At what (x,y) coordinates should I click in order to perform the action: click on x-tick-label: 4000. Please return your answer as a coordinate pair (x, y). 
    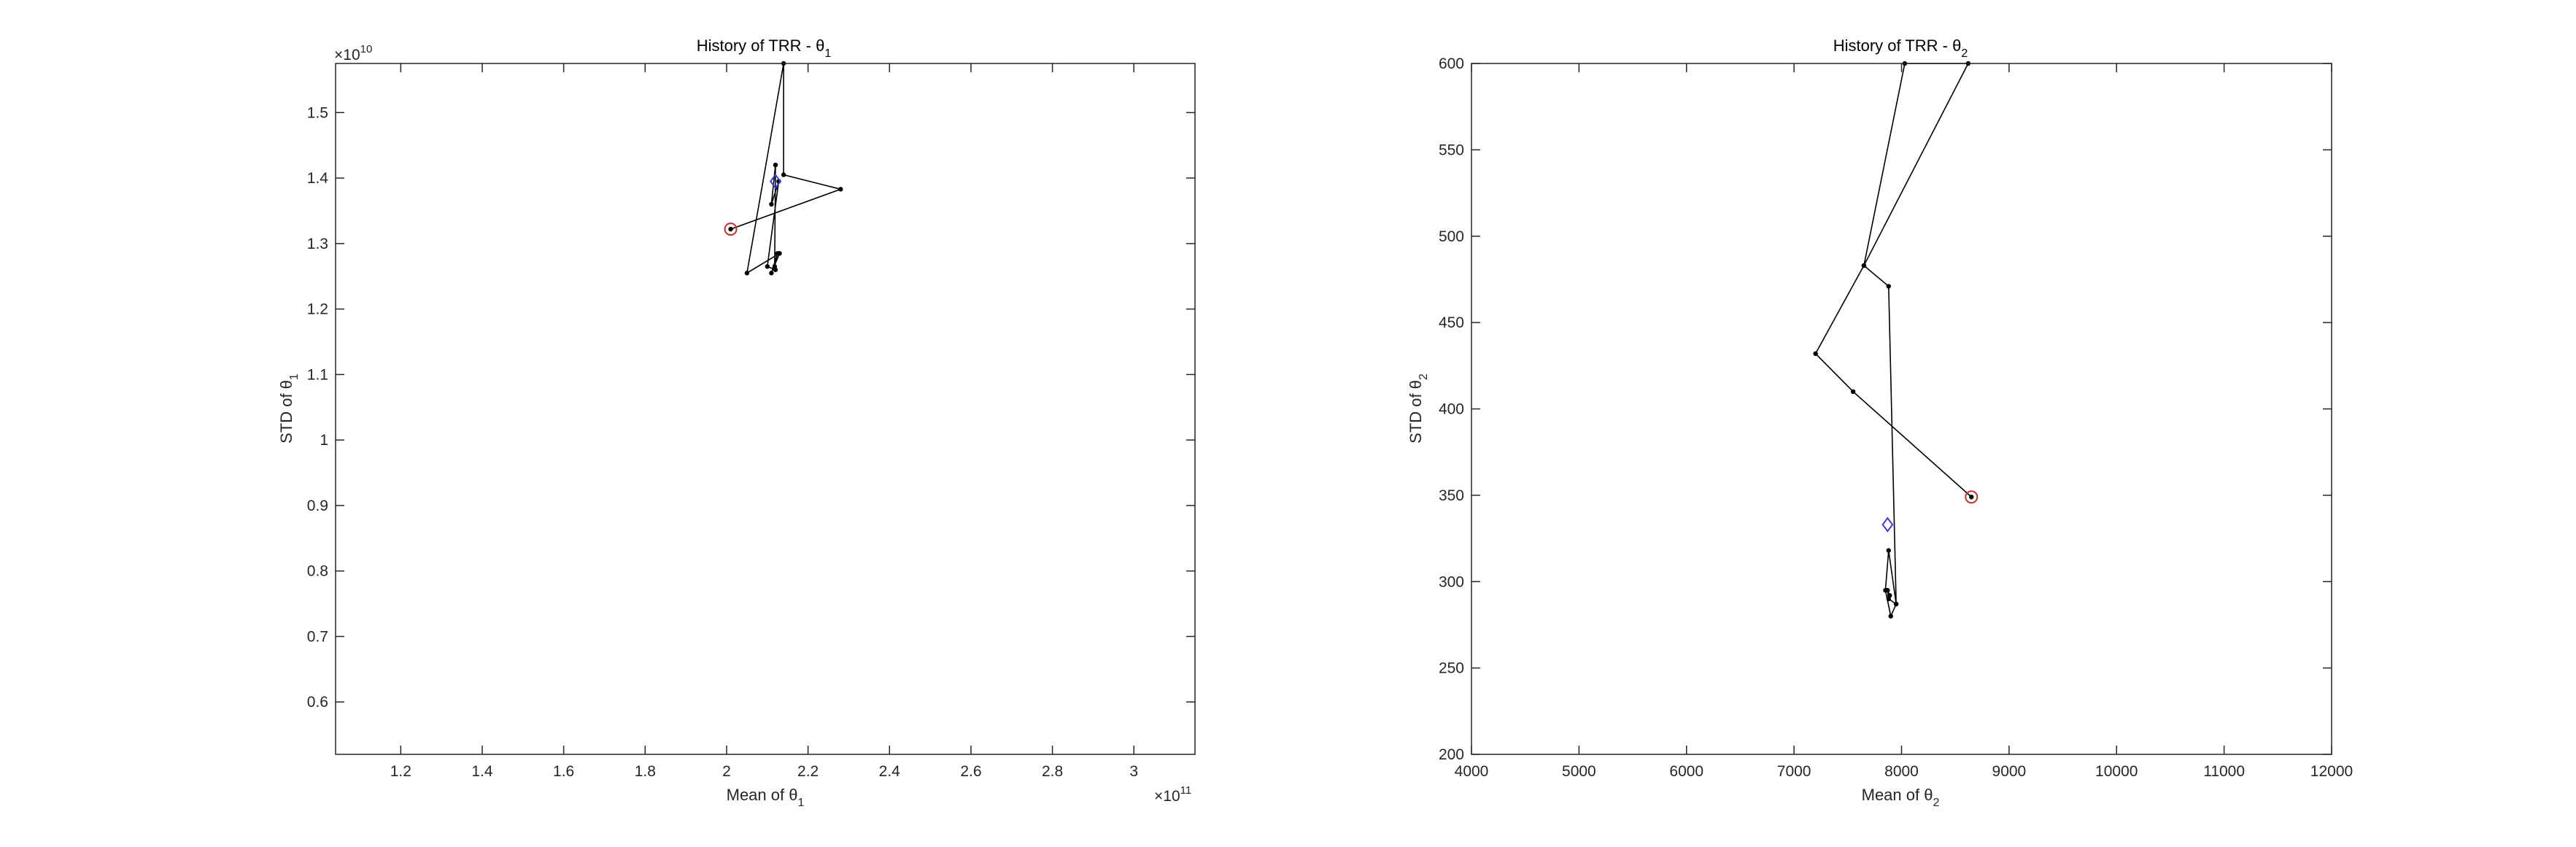
    Looking at the image, I should click on (1472, 771).